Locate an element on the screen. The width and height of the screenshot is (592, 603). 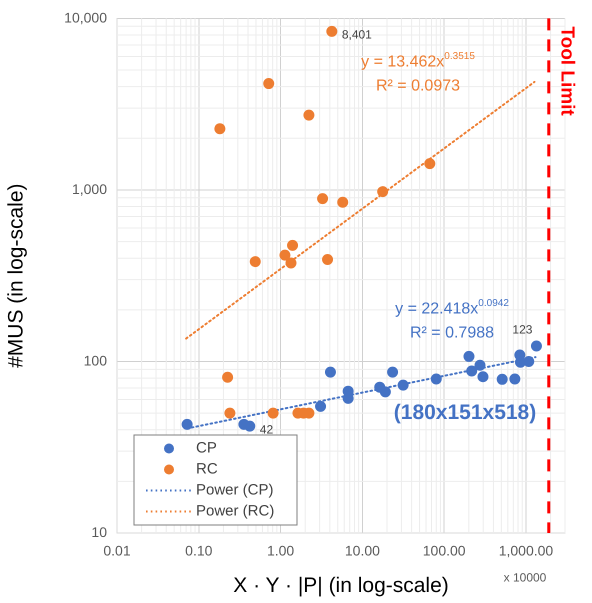
data-label: 42 is located at coordinates (267, 429).